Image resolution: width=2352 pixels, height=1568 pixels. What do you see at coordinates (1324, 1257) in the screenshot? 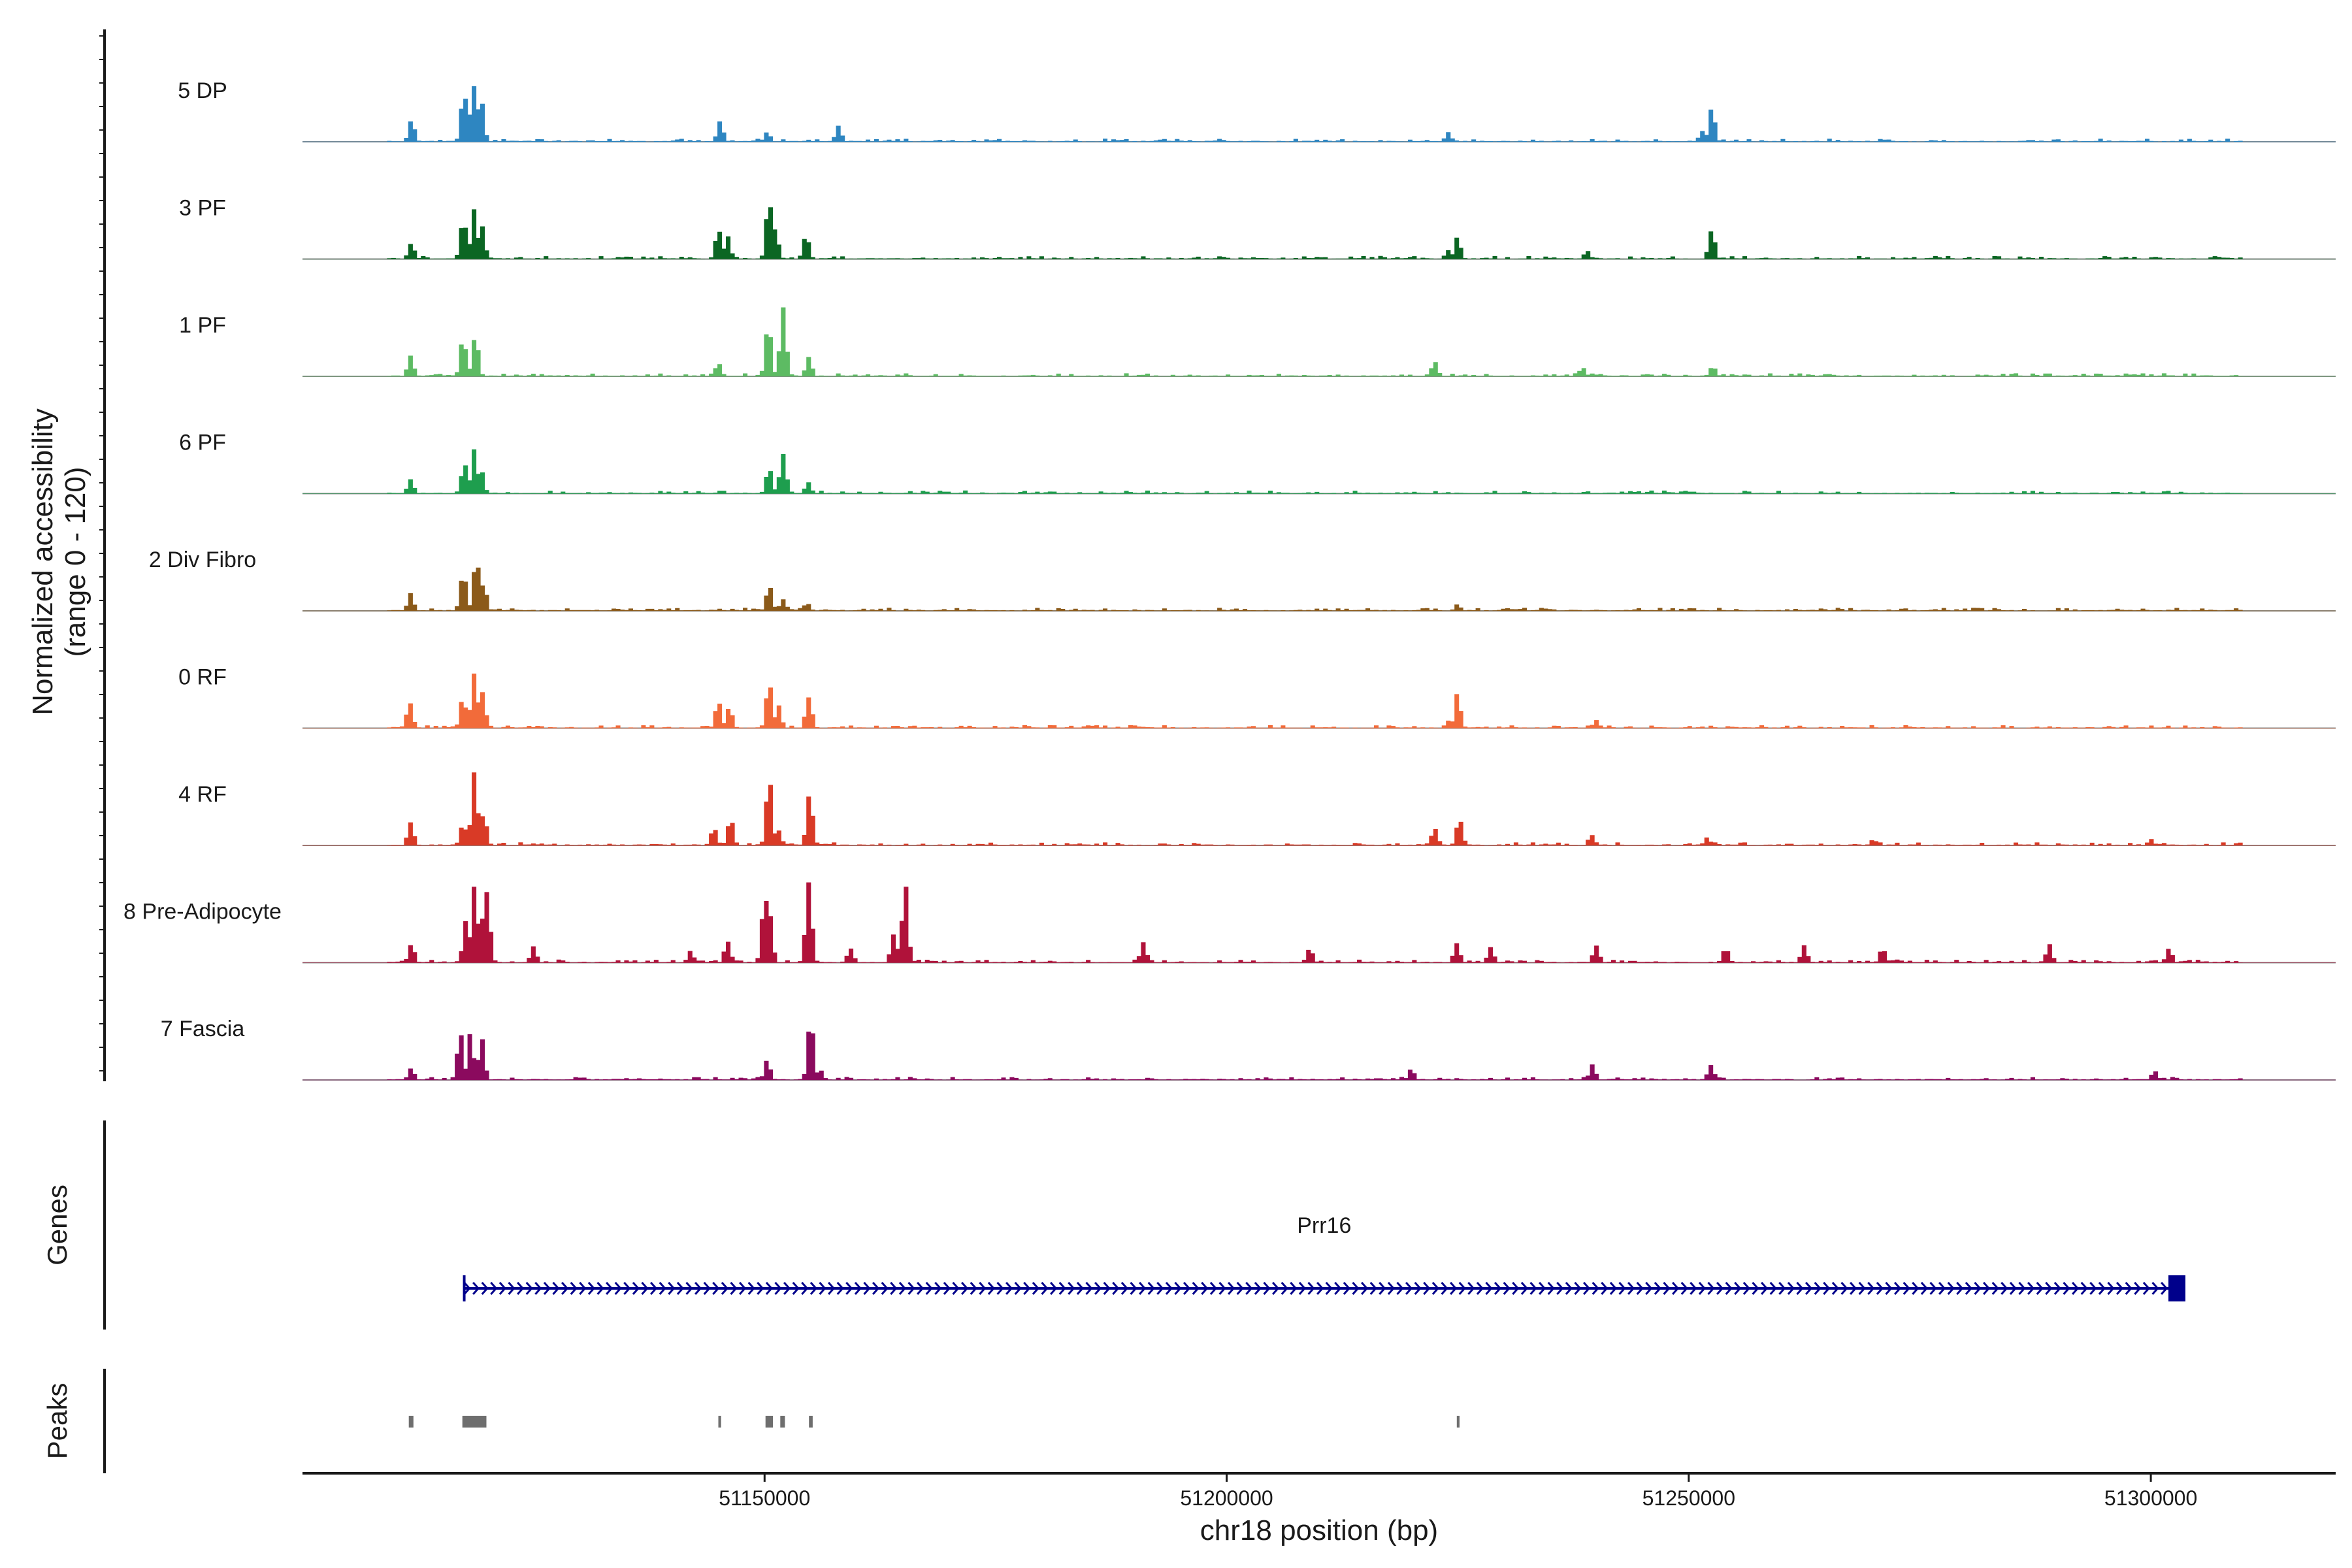
I see `gene-track: Prr16` at bounding box center [1324, 1257].